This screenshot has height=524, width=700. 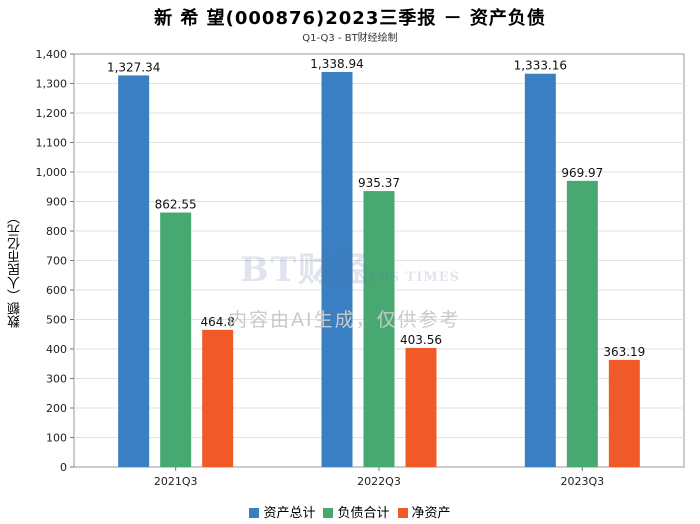 What do you see at coordinates (379, 183) in the screenshot?
I see `data-label: 935.37` at bounding box center [379, 183].